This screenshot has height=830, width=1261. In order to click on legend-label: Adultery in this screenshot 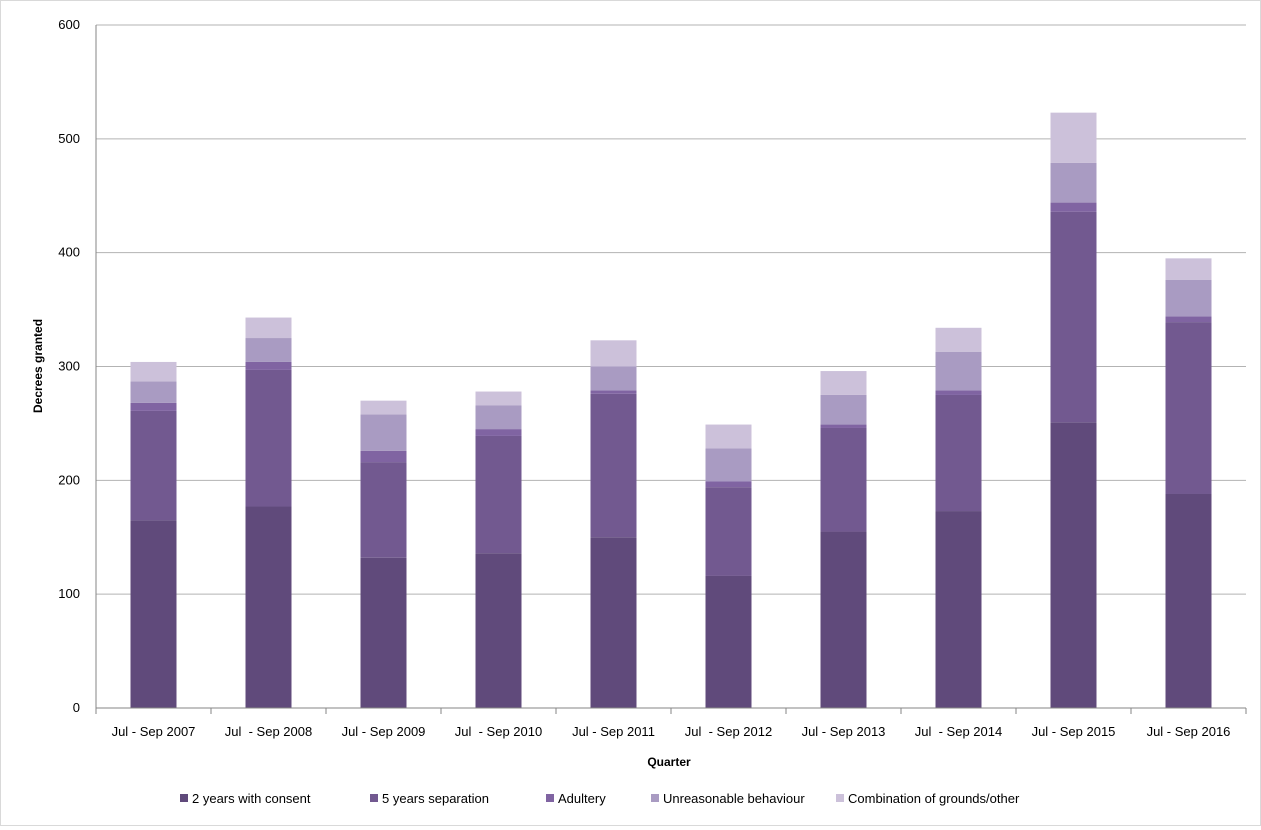, I will do `click(582, 798)`.